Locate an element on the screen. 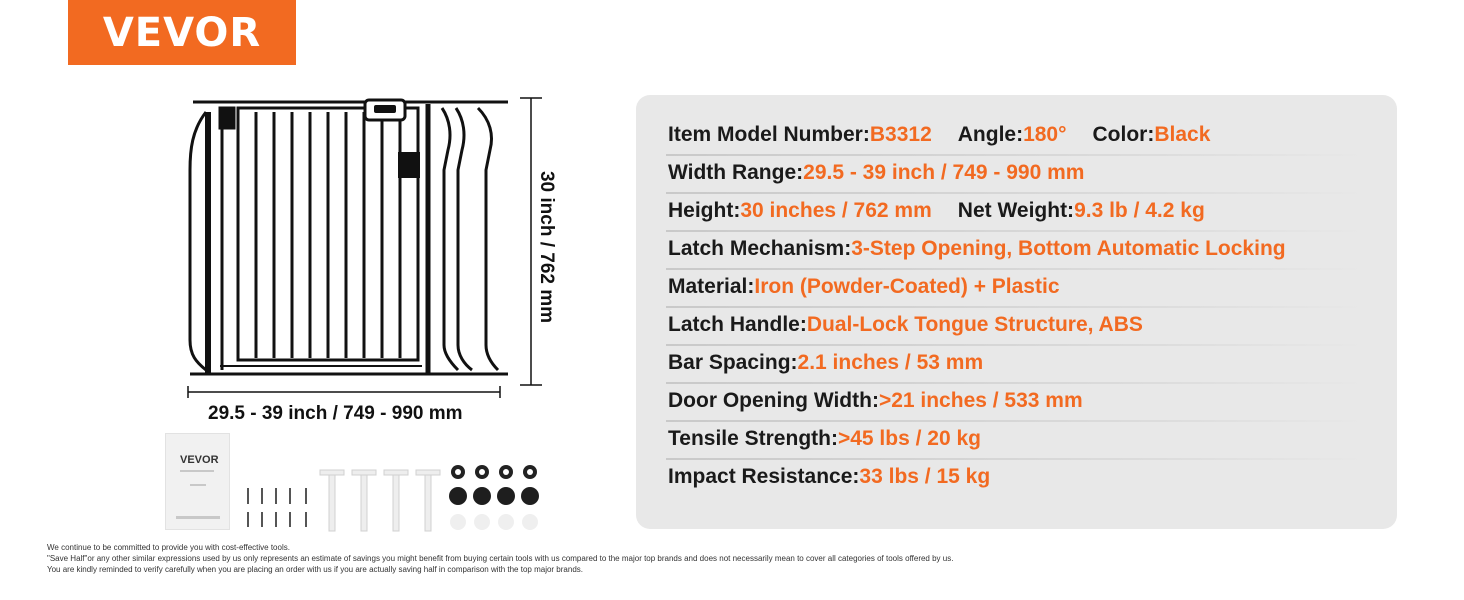 The image size is (1464, 600). spec-value: 180° is located at coordinates (1045, 134).